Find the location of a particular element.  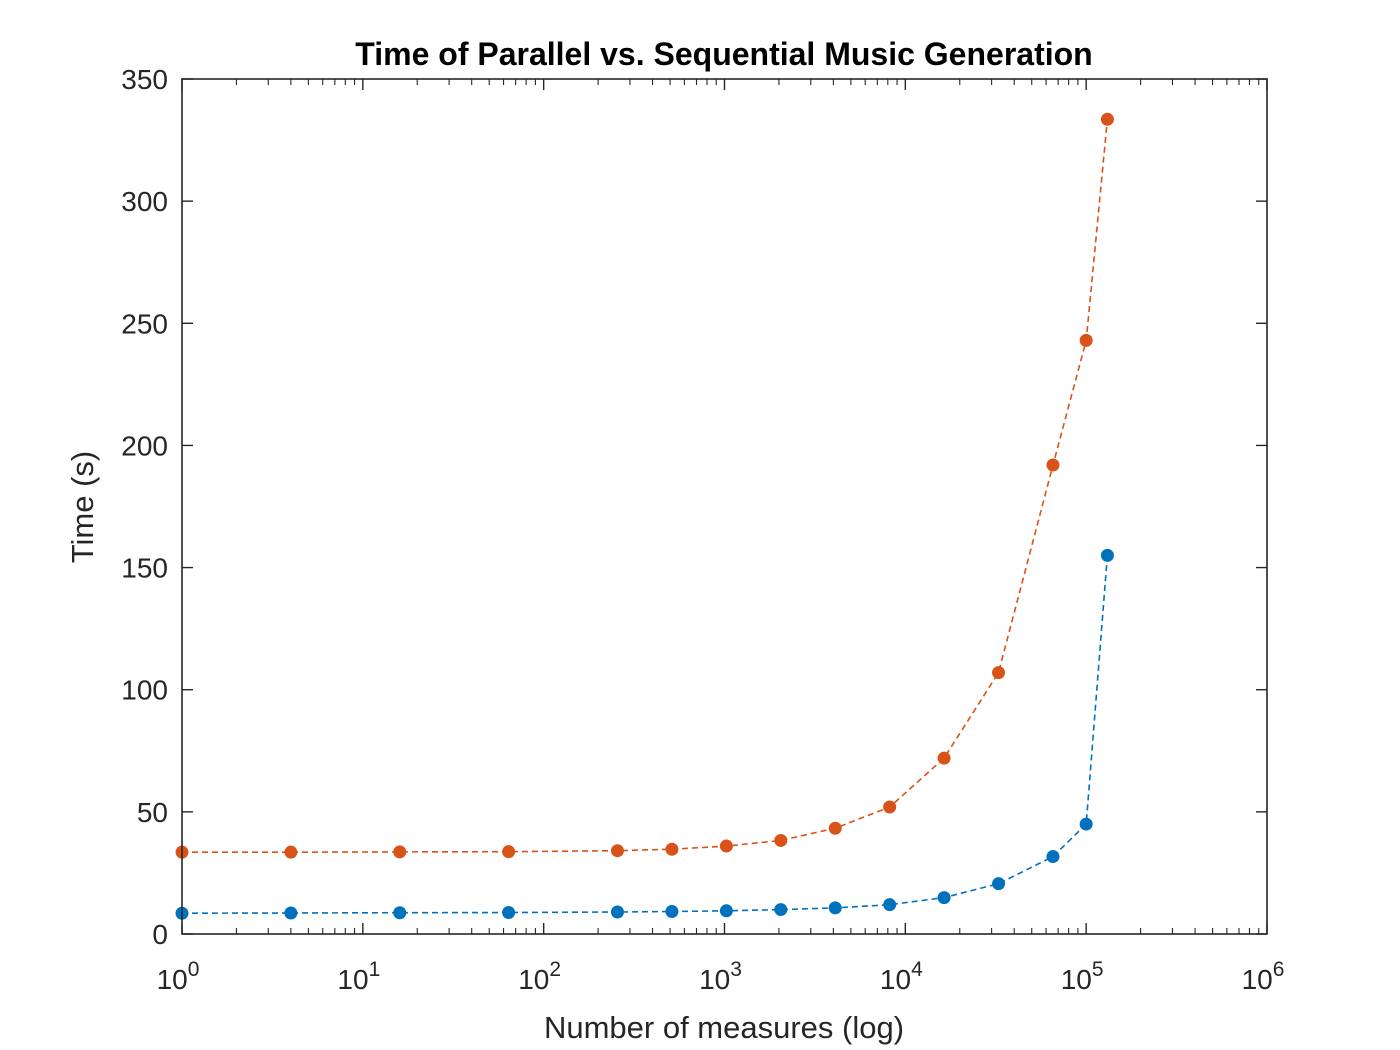

y-tick-label: 0 is located at coordinates (160, 934).